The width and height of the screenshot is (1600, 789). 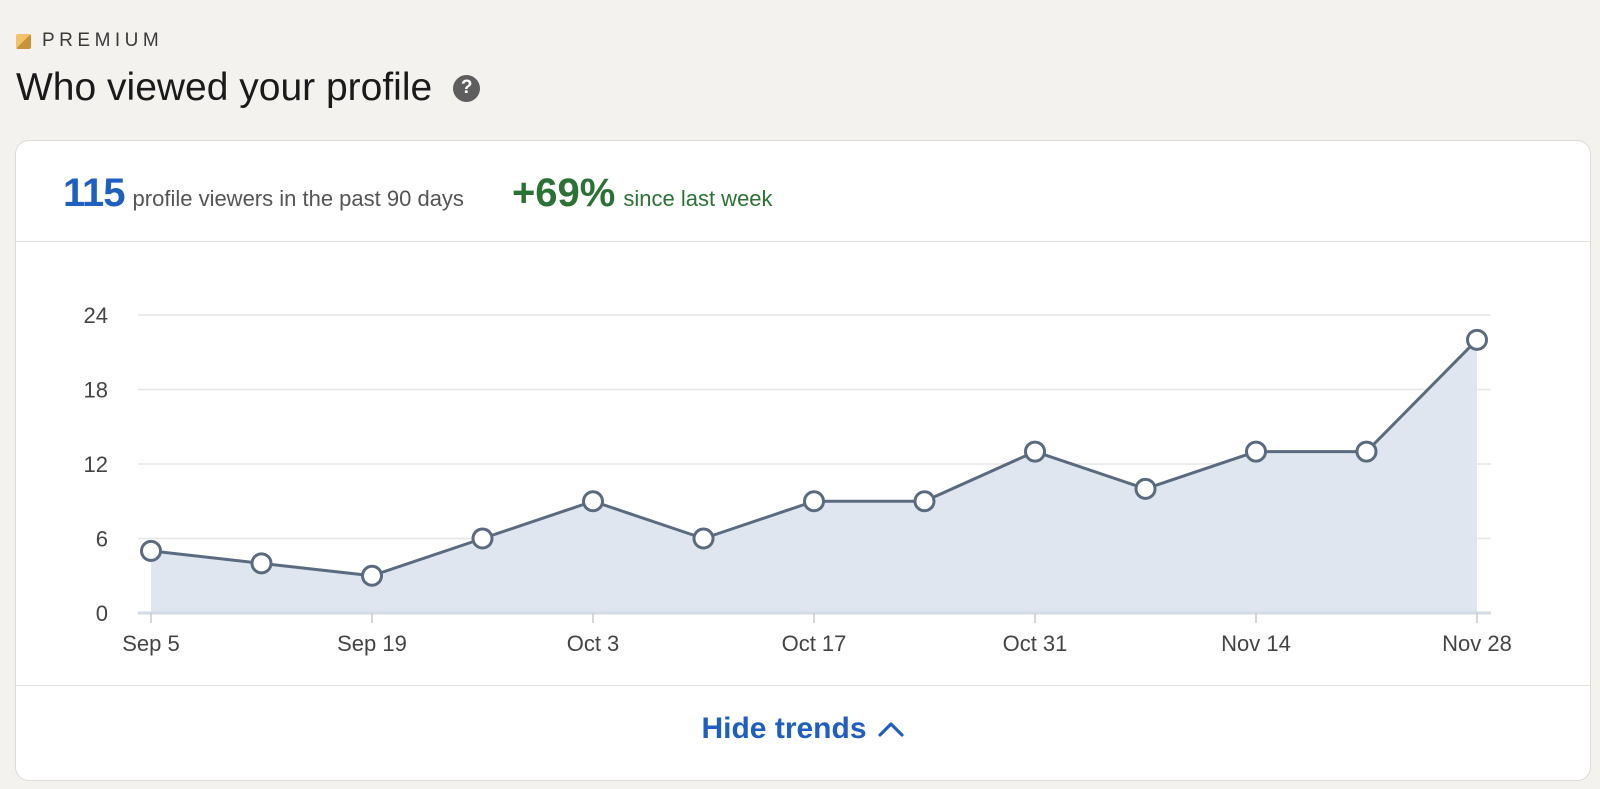 What do you see at coordinates (814, 643) in the screenshot?
I see `x-tick-label: Oct 17` at bounding box center [814, 643].